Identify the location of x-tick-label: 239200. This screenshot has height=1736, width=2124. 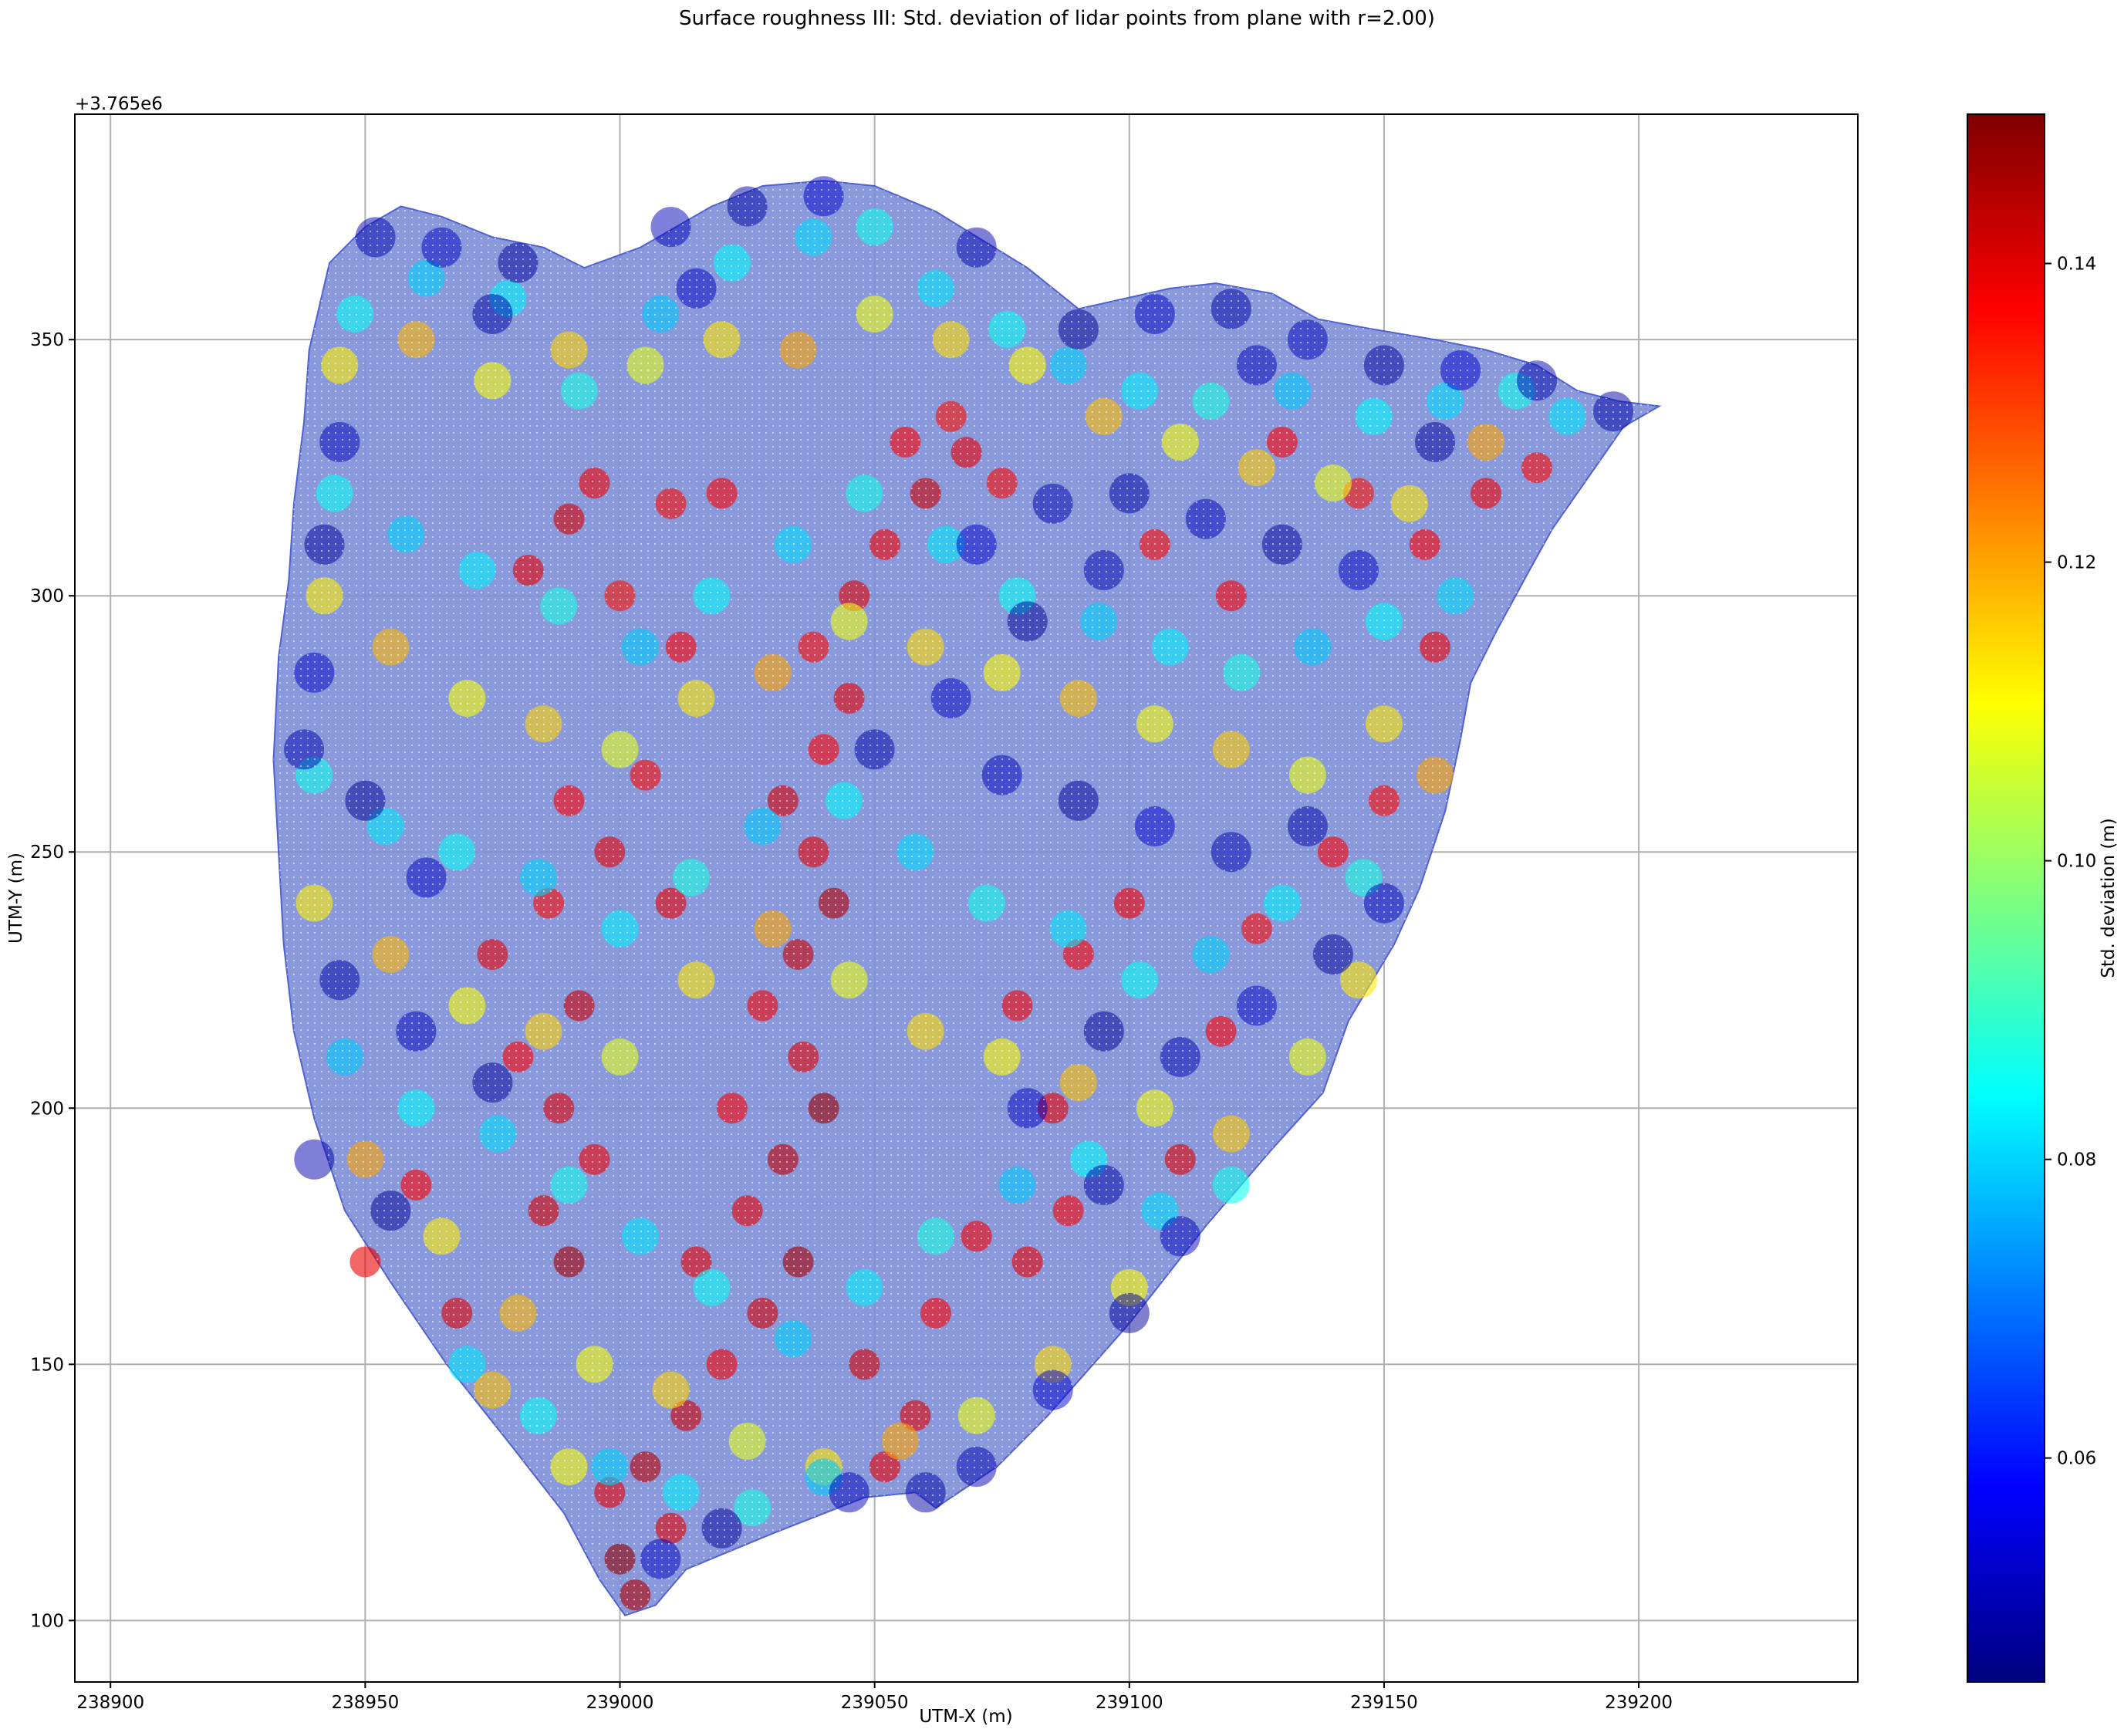
(1639, 1703).